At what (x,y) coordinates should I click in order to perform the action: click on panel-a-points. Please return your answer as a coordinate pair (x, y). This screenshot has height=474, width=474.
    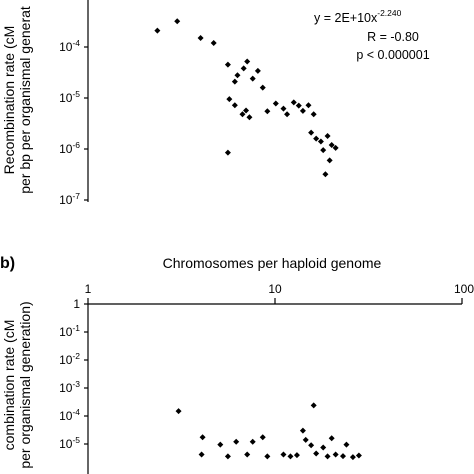
    Looking at the image, I should click on (246, 98).